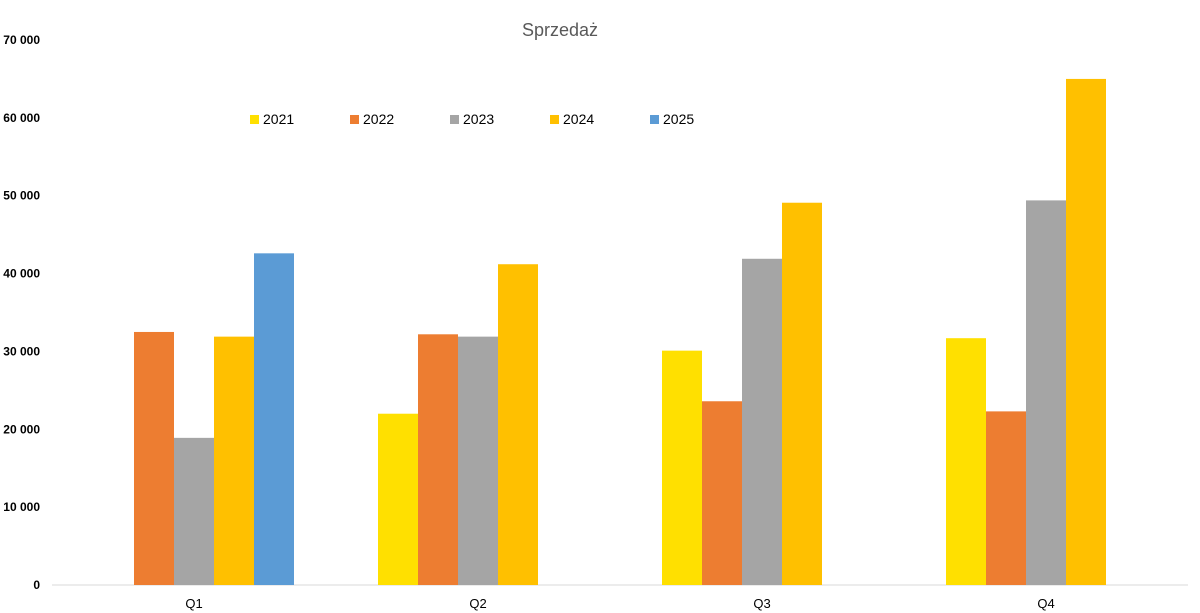 The image size is (1200, 613). What do you see at coordinates (802, 393) in the screenshot?
I see `bar-q3-2024` at bounding box center [802, 393].